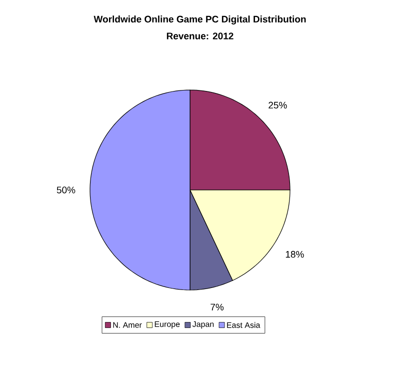 This screenshot has width=409, height=368. I want to click on legend-label: N. Amer, so click(127, 325).